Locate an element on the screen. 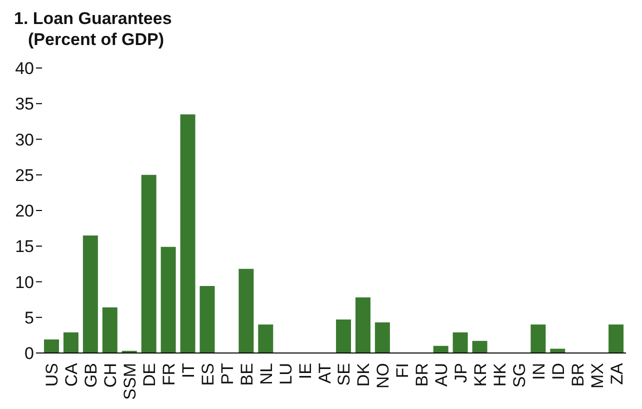 Image resolution: width=642 pixels, height=409 pixels. x-tick-label: FR is located at coordinates (169, 374).